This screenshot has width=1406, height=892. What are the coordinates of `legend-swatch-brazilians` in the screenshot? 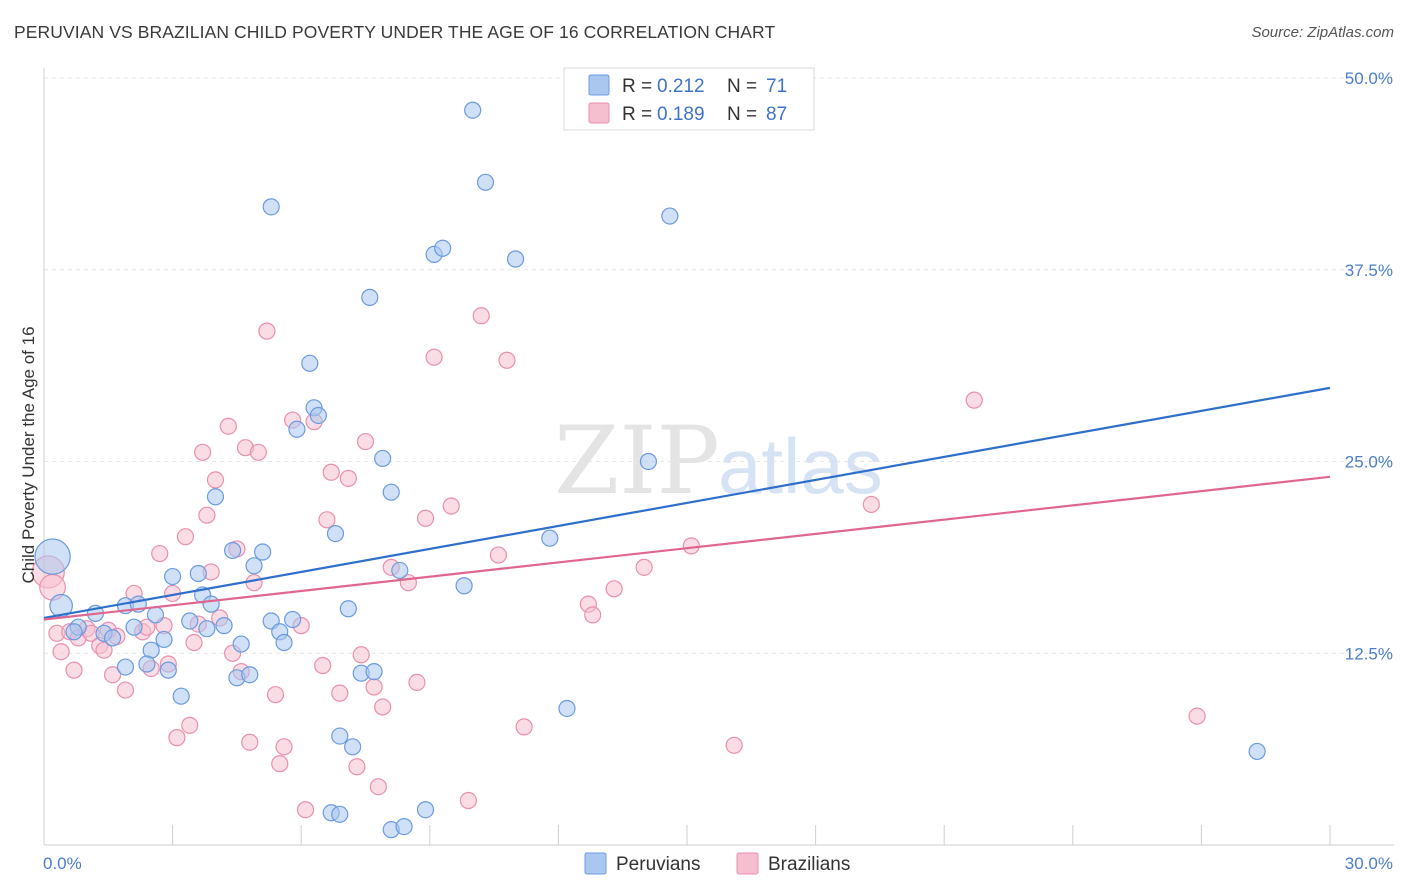 It's located at (599, 113).